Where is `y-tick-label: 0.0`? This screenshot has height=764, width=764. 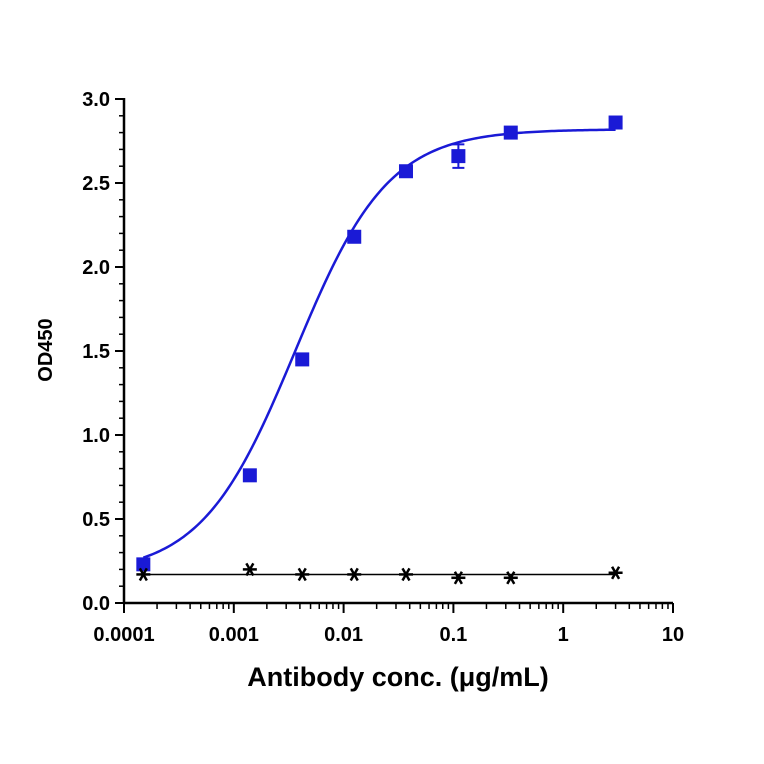
y-tick-label: 0.0 is located at coordinates (96, 604).